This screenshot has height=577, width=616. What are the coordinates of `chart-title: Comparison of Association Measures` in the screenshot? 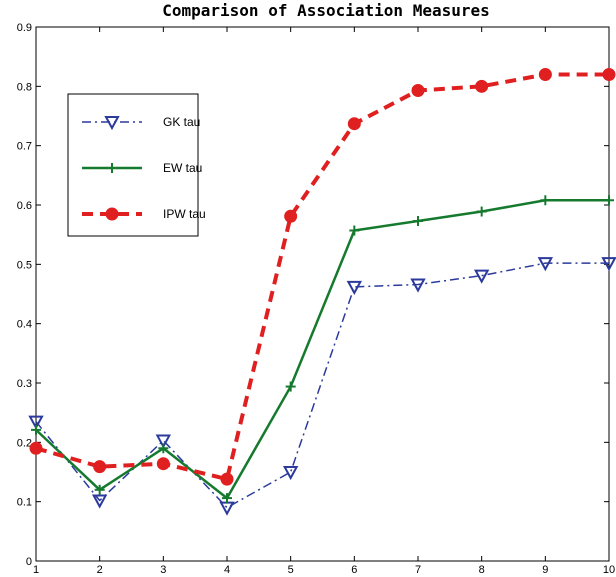 It's located at (326, 10).